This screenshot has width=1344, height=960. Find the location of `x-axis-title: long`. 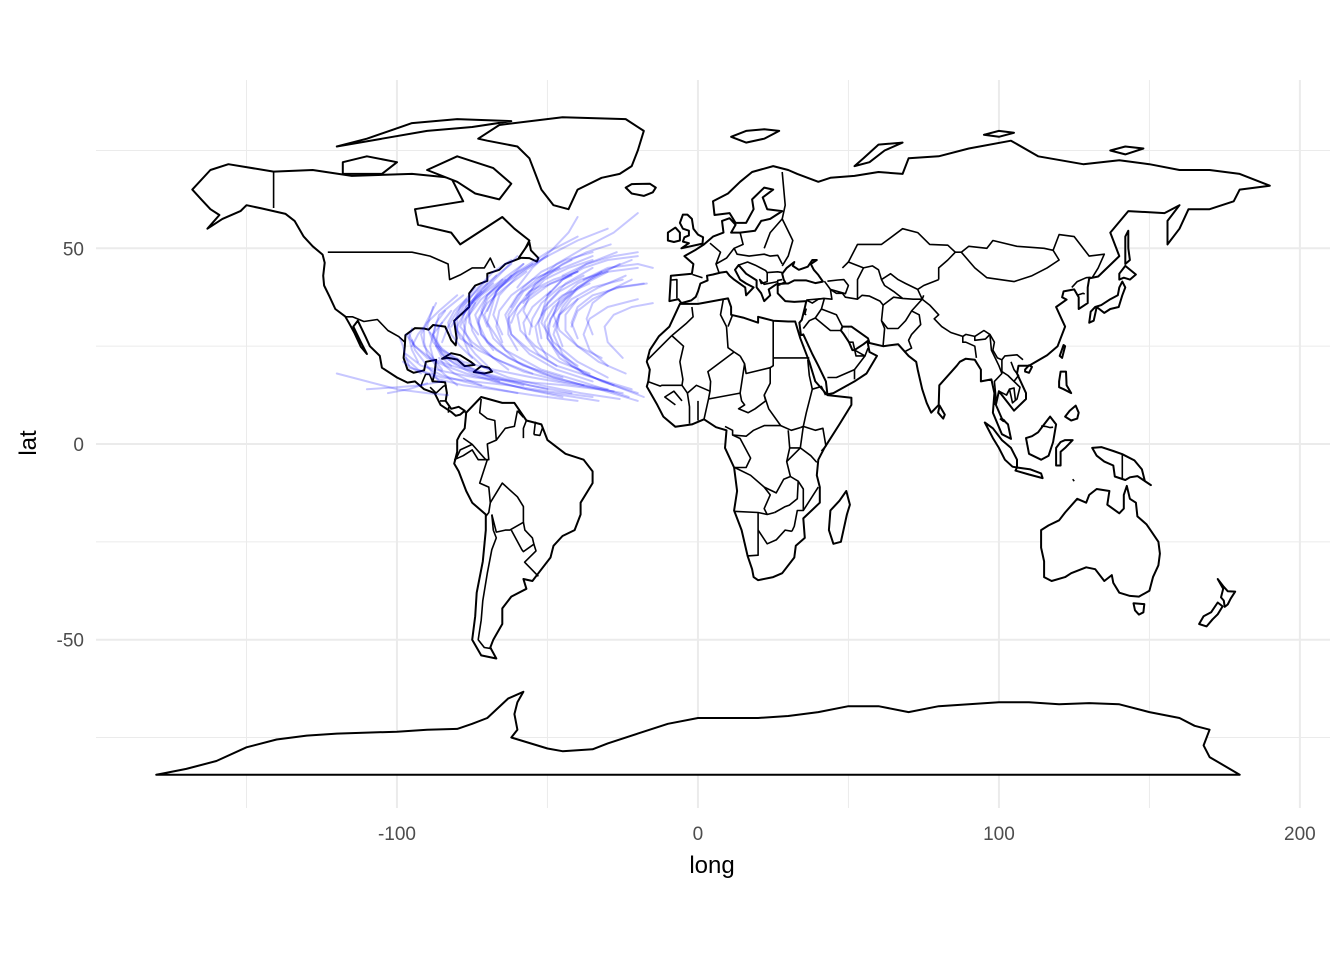

x-axis-title: long is located at coordinates (711, 865).